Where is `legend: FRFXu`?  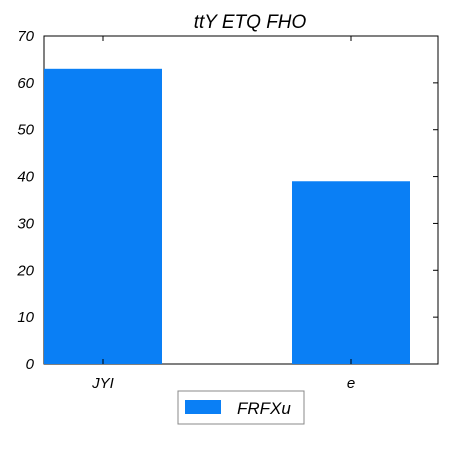 legend: FRFXu is located at coordinates (241, 407).